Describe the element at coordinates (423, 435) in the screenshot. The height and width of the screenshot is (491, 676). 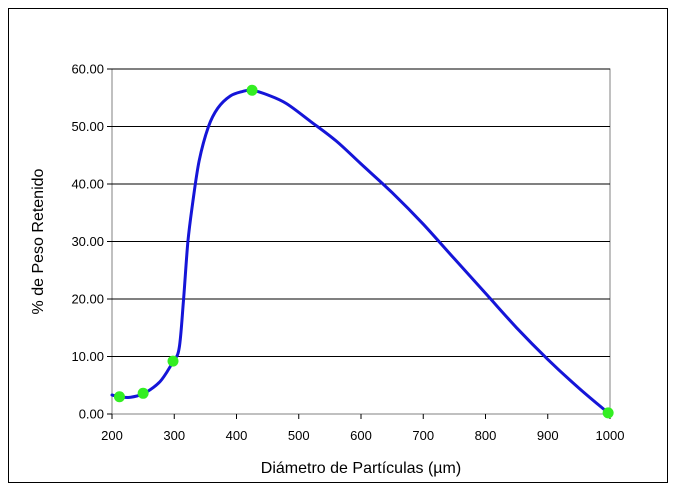
I see `x-tick-label: 700` at that location.